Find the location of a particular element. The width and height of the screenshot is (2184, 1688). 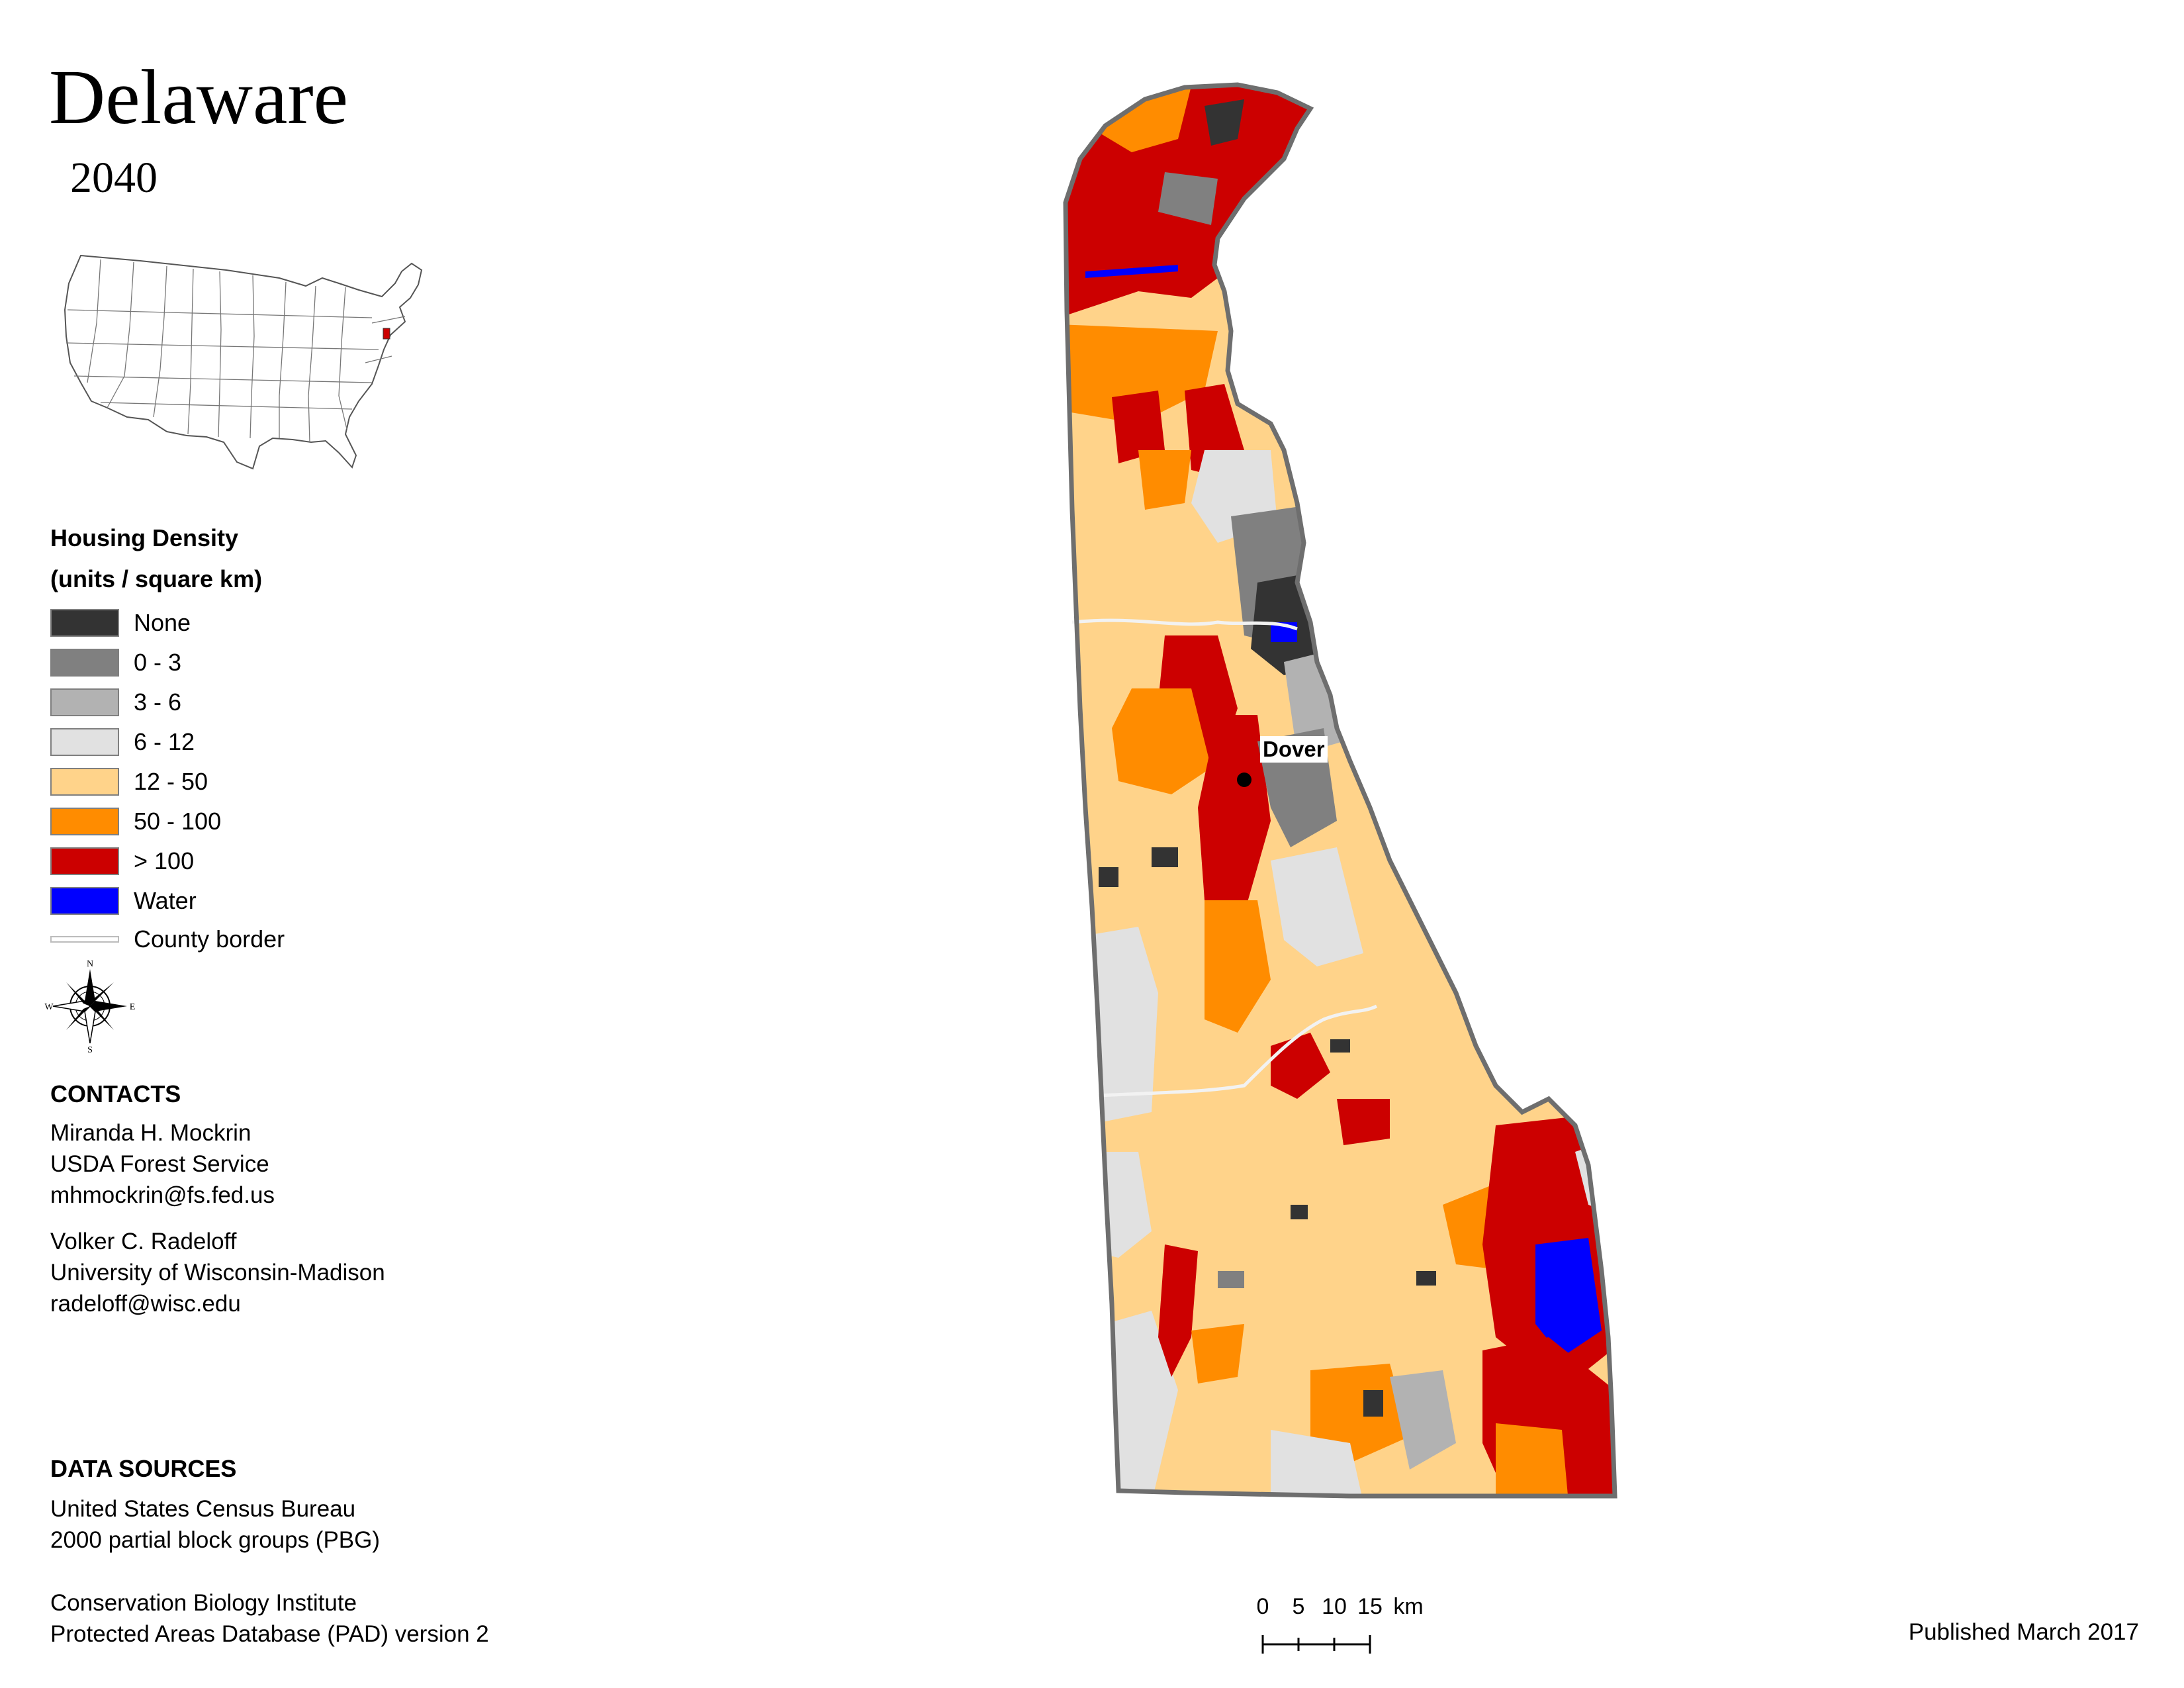

data-source-2-line2: Protected Areas Database (PAD) version 2 is located at coordinates (269, 1634).